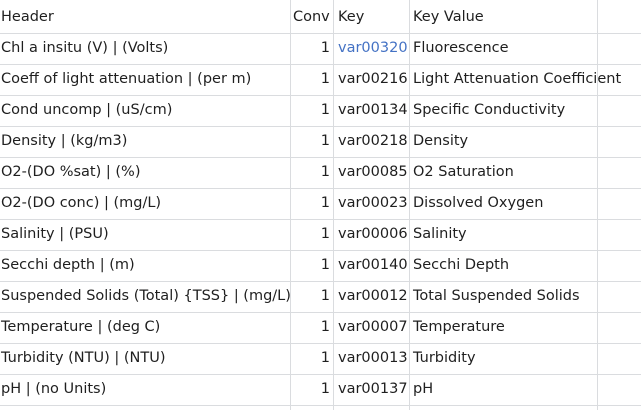 The width and height of the screenshot is (641, 410). What do you see at coordinates (373, 265) in the screenshot?
I see `key-cell: var00140` at bounding box center [373, 265].